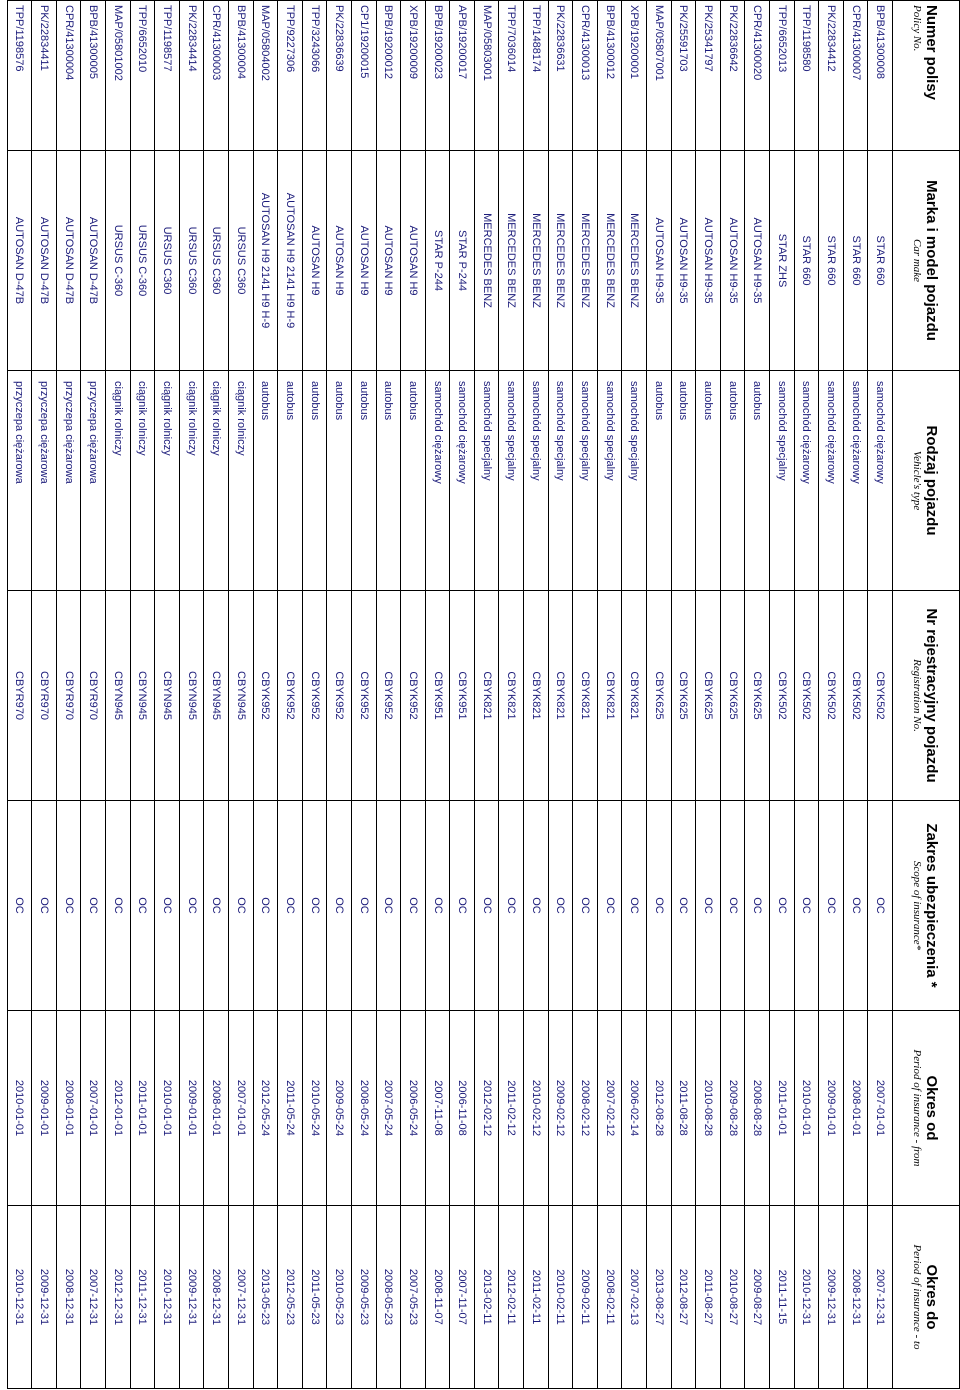 This screenshot has height=1390, width=960. Describe the element at coordinates (290, 75) in the screenshot. I see `table-cell: TPP/9227306` at that location.